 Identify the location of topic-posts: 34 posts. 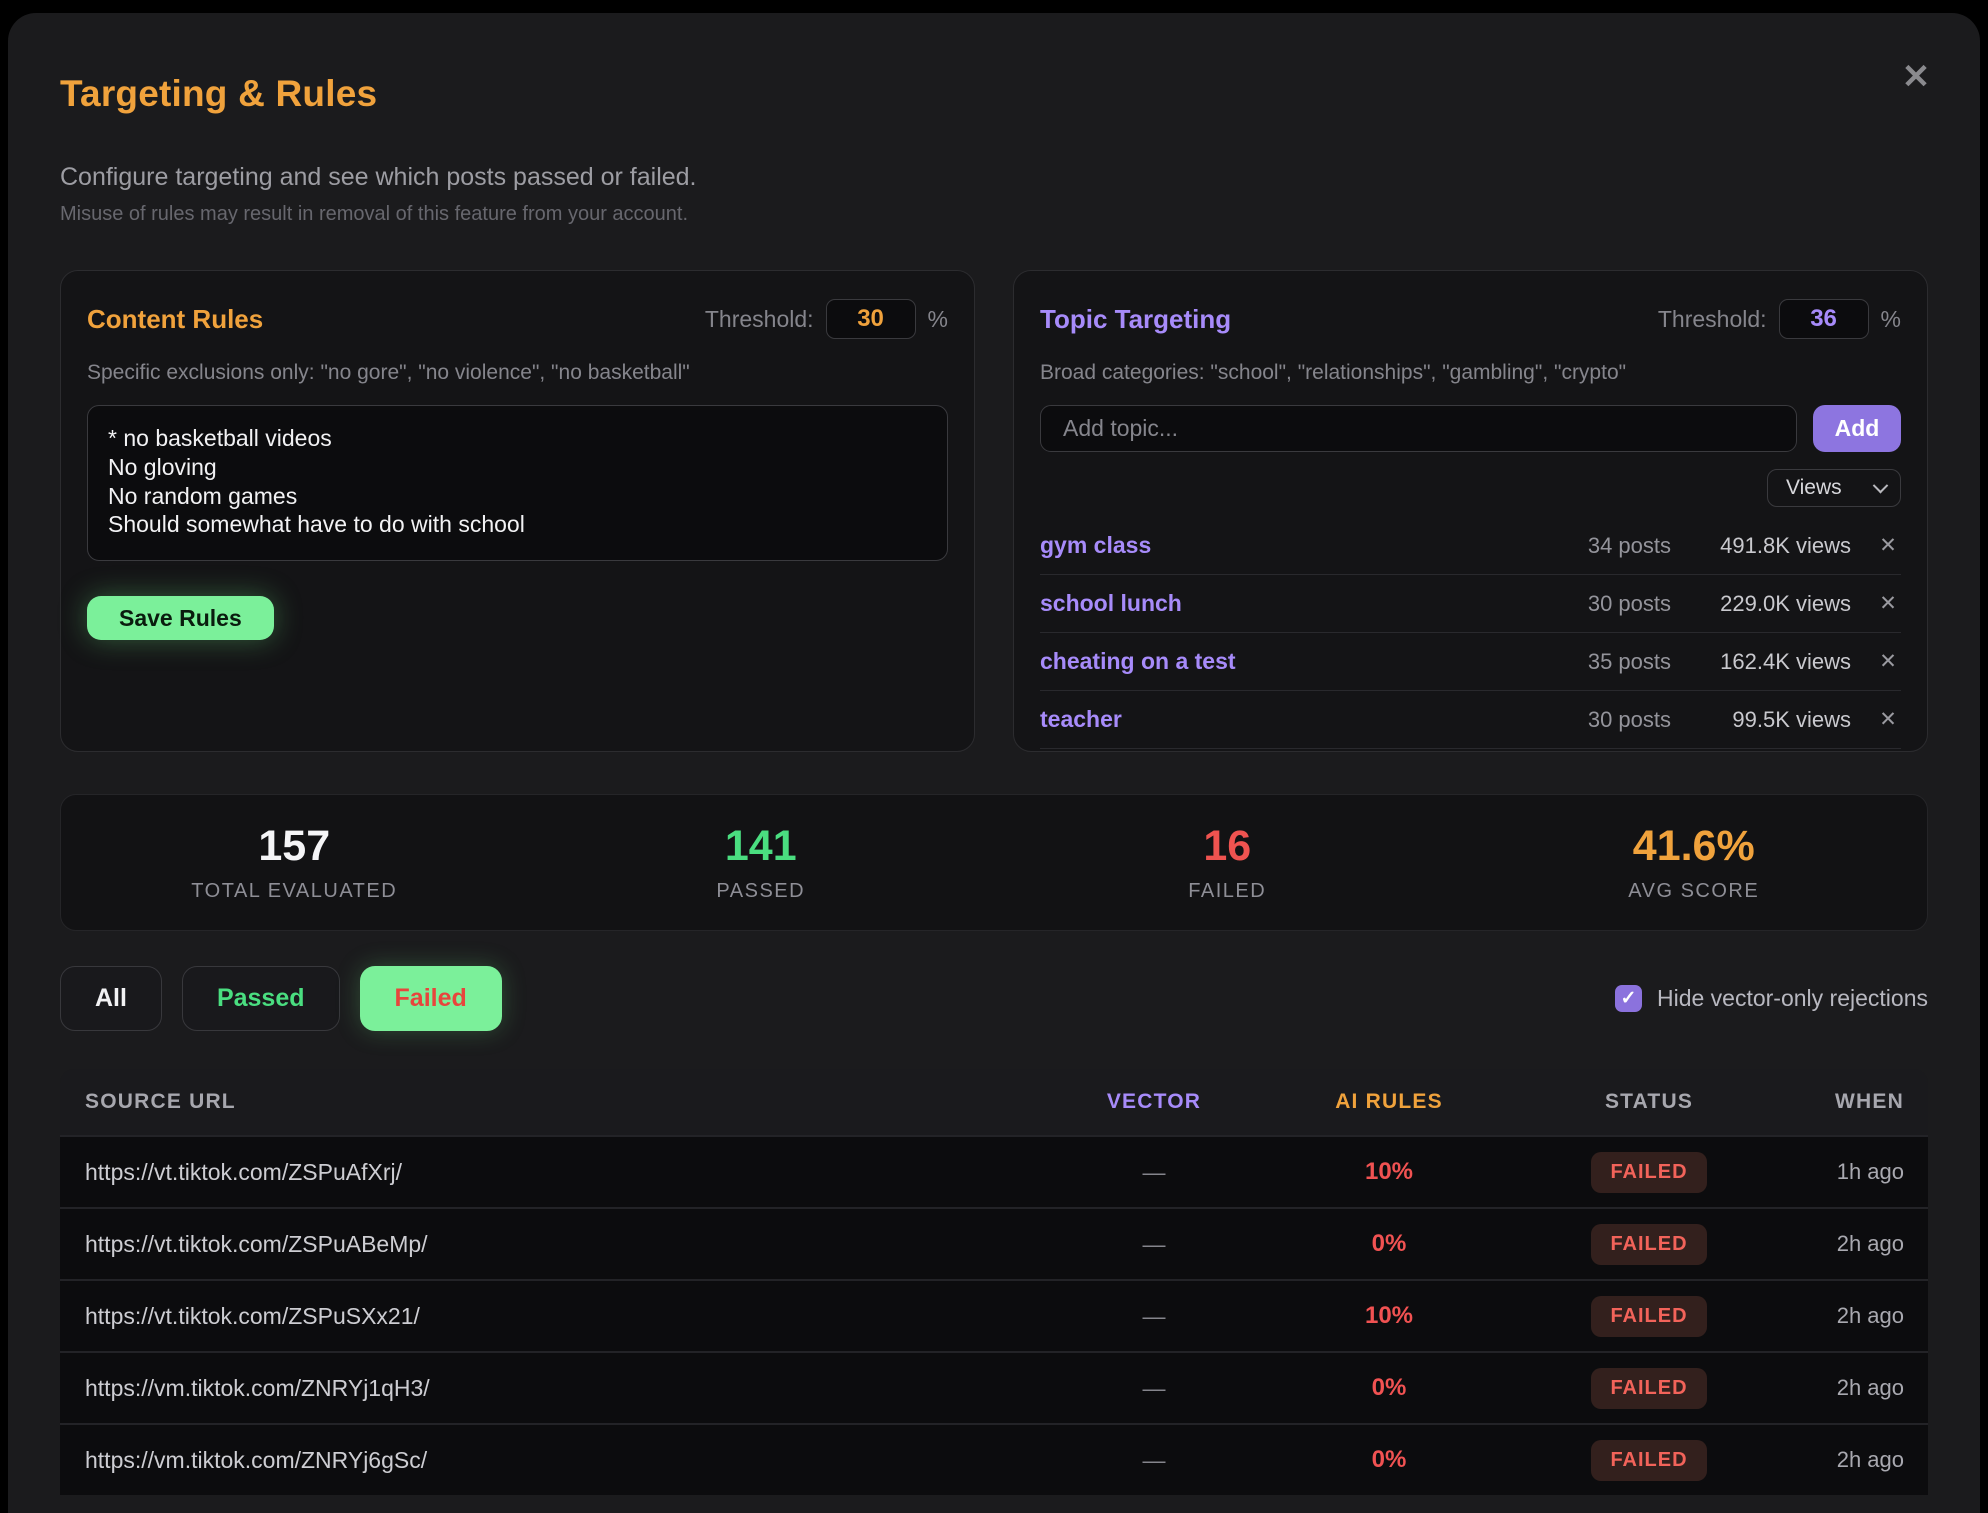
(1629, 545).